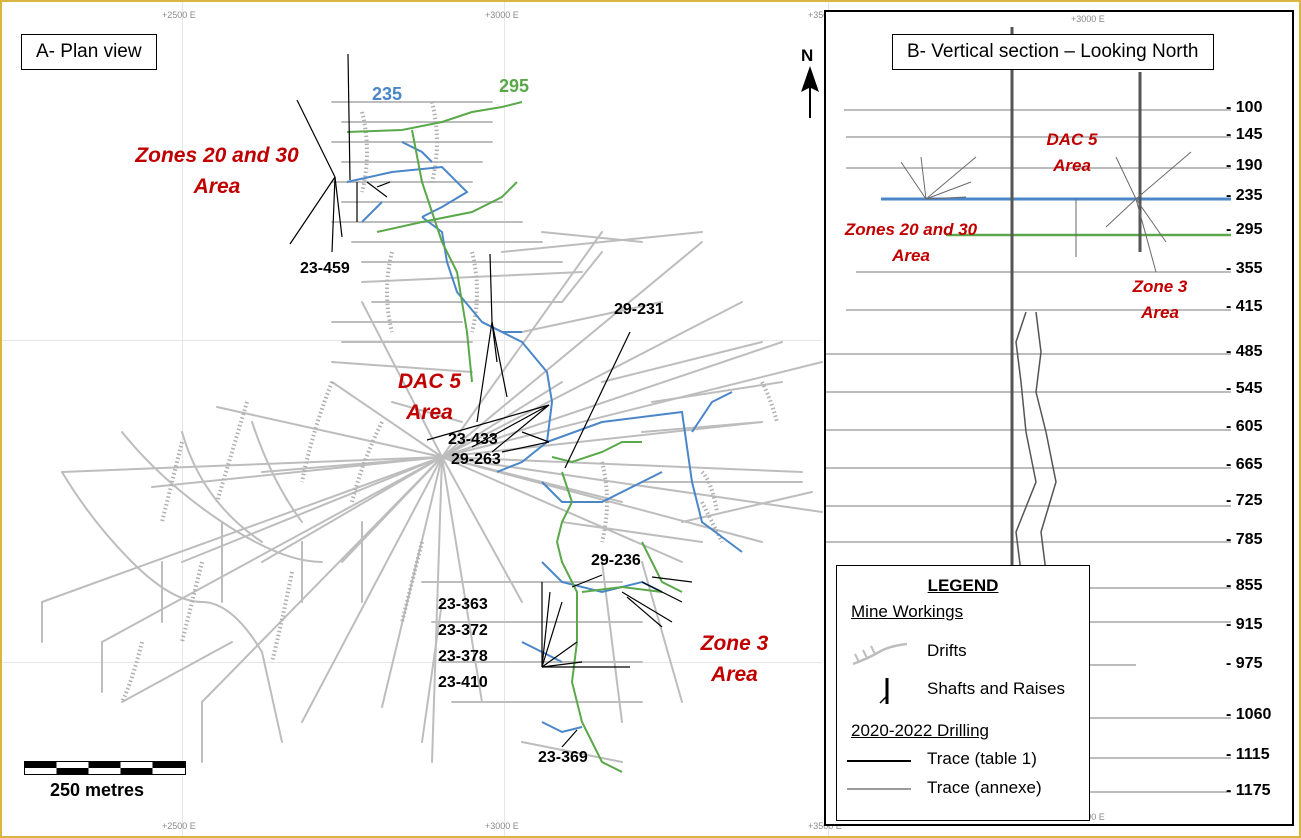  I want to click on north-arrow: N, so click(810, 82).